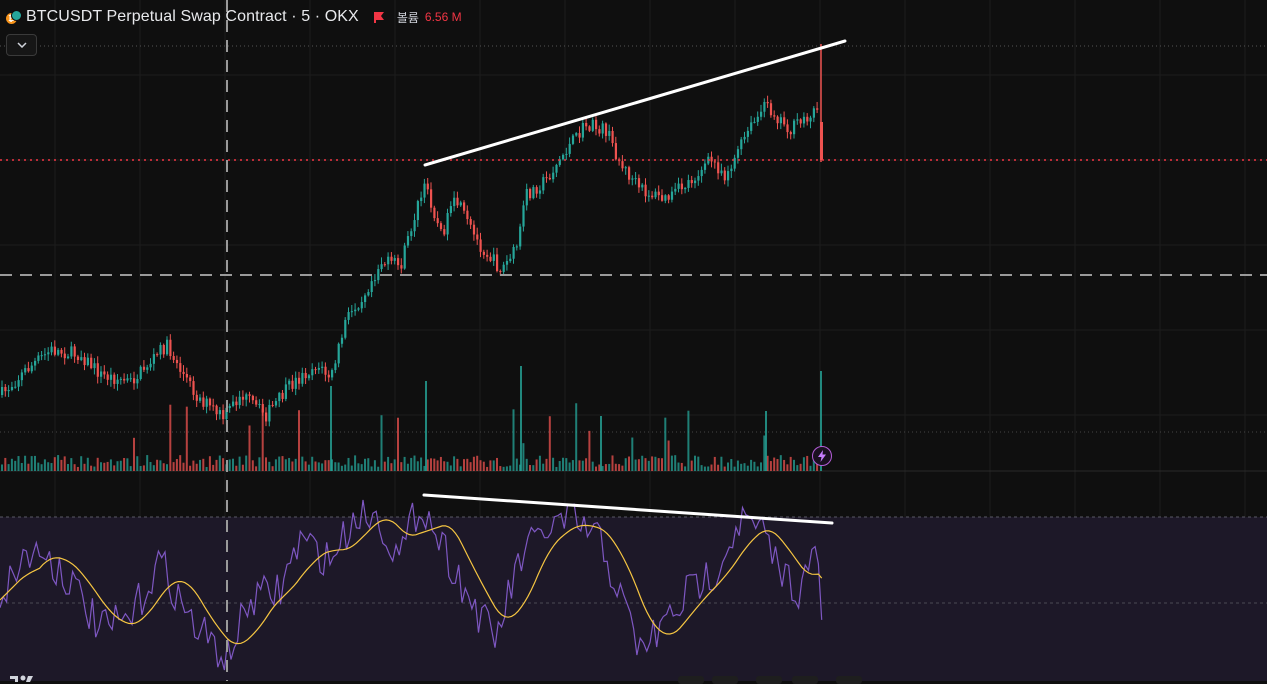  What do you see at coordinates (443, 17) in the screenshot?
I see `volume-value: 6.56 M` at bounding box center [443, 17].